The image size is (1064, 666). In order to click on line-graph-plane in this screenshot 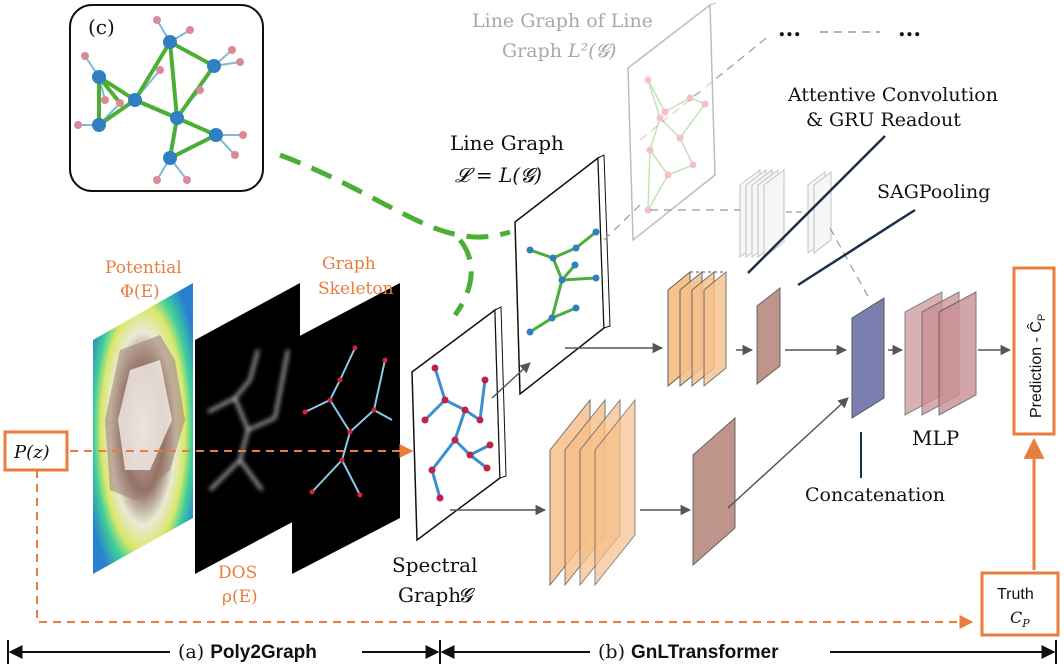, I will do `click(562, 275)`.